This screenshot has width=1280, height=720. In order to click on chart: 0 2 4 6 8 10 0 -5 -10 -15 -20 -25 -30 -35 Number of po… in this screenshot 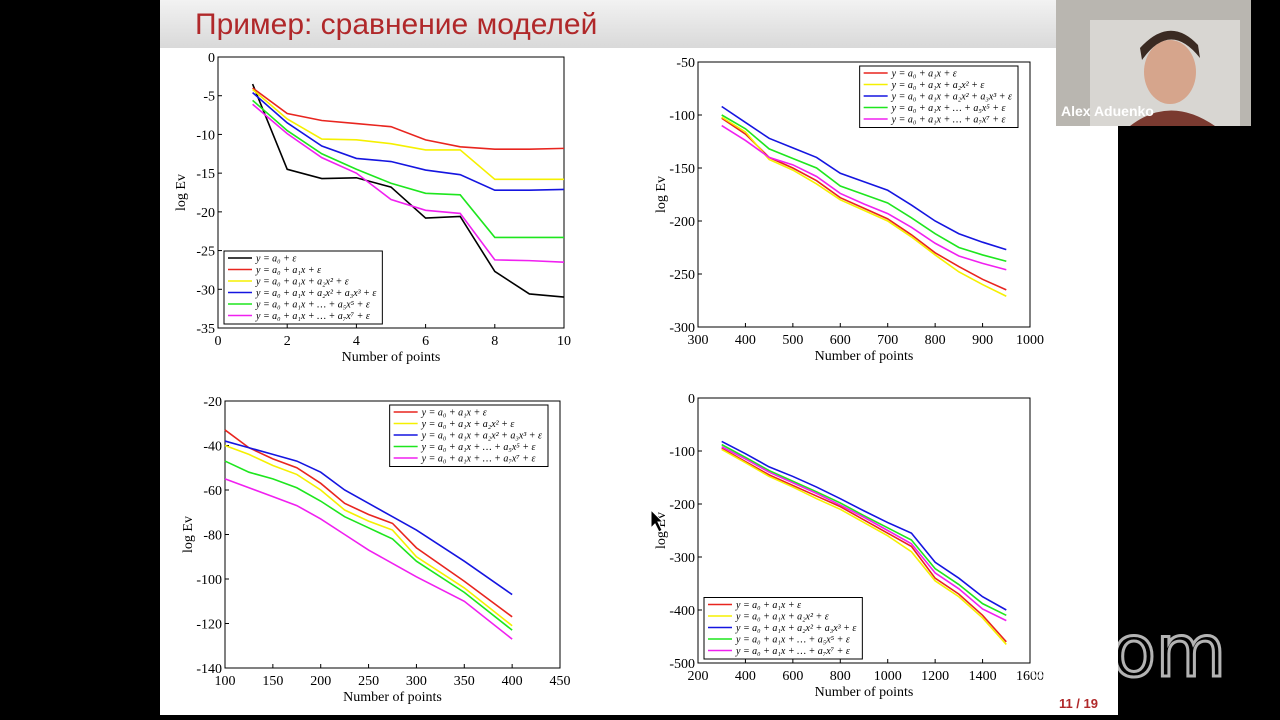, I will do `click(372, 208)`.